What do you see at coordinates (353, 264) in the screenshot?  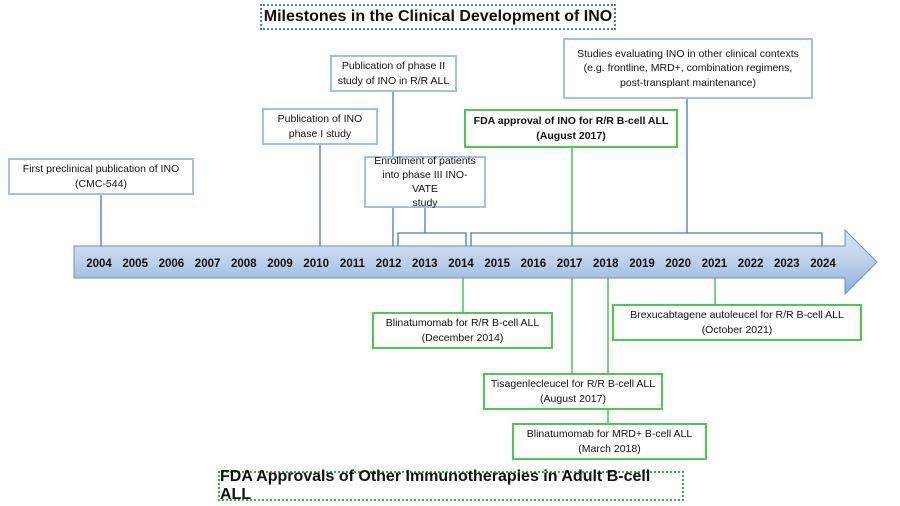 I see `year-label: 2011` at bounding box center [353, 264].